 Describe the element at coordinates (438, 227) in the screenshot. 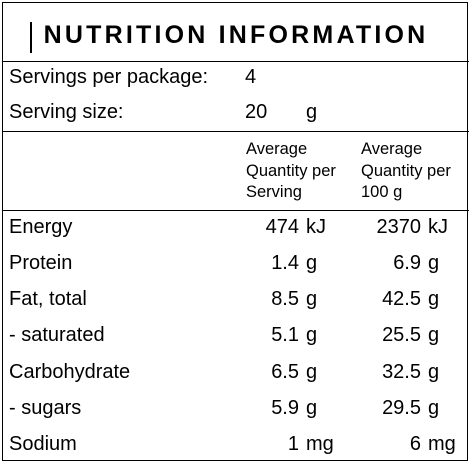

I see `per100-unit: kJ` at that location.